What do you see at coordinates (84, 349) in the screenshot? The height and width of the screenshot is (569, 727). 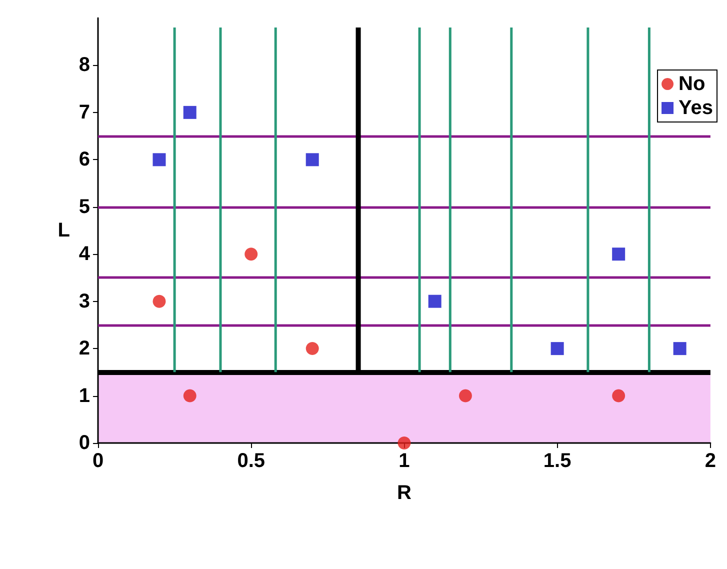 I see `y-tick-label: 2` at bounding box center [84, 349].